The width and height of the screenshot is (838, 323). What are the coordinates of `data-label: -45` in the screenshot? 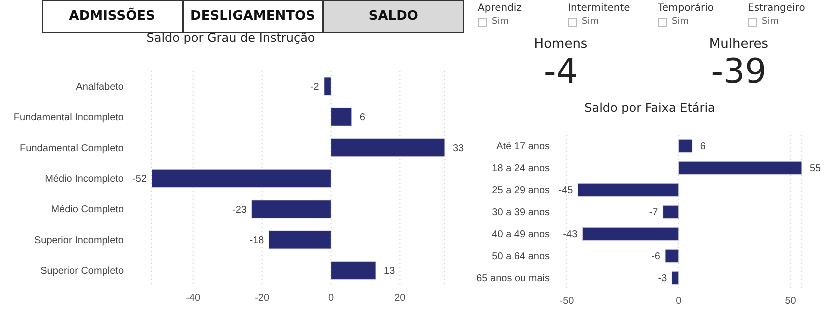 It's located at (566, 191).